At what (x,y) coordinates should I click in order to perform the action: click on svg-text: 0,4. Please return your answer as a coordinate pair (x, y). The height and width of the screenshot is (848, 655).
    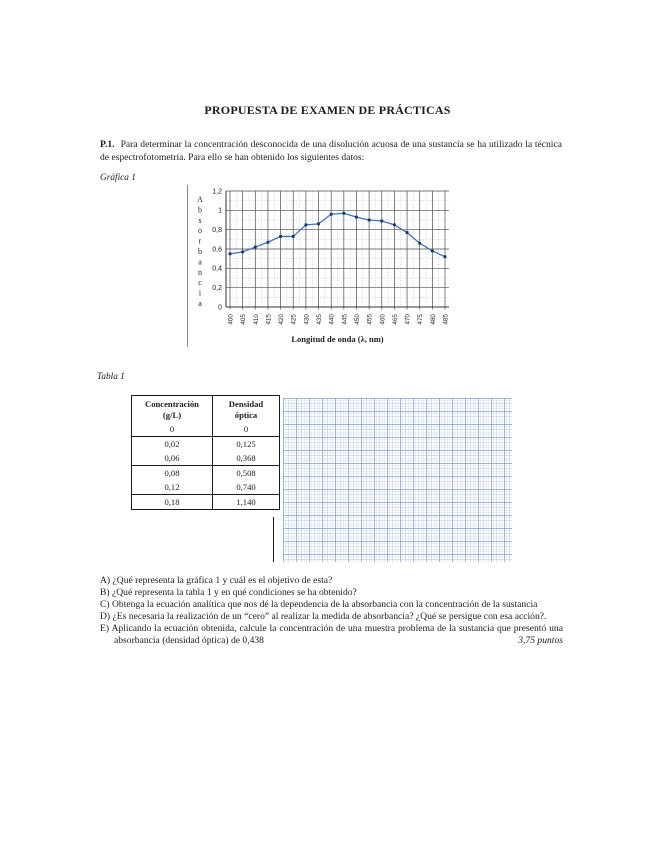
    Looking at the image, I should click on (217, 269).